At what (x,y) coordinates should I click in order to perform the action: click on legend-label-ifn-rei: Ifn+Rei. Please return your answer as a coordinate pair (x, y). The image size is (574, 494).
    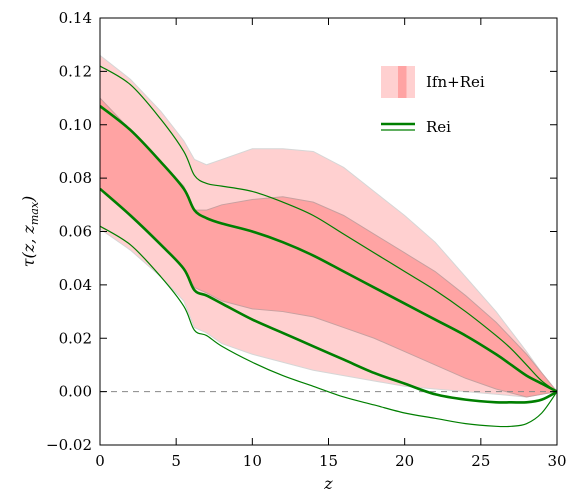
    Looking at the image, I should click on (455, 82).